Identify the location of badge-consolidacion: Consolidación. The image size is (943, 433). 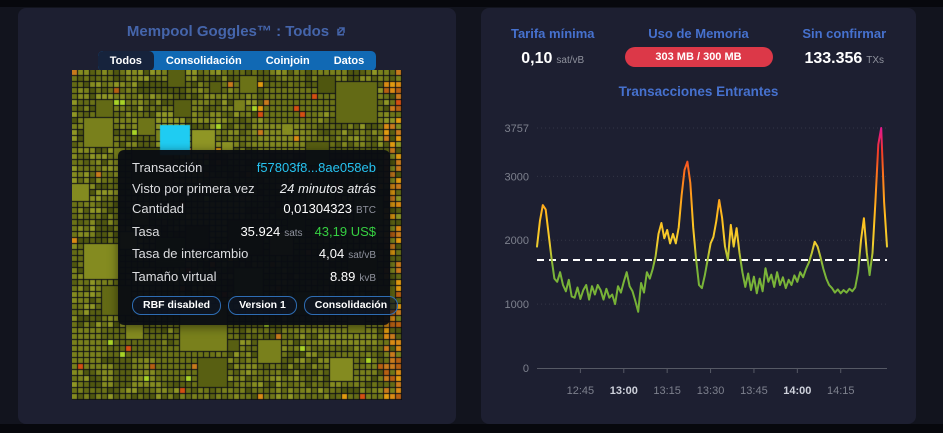
(351, 305).